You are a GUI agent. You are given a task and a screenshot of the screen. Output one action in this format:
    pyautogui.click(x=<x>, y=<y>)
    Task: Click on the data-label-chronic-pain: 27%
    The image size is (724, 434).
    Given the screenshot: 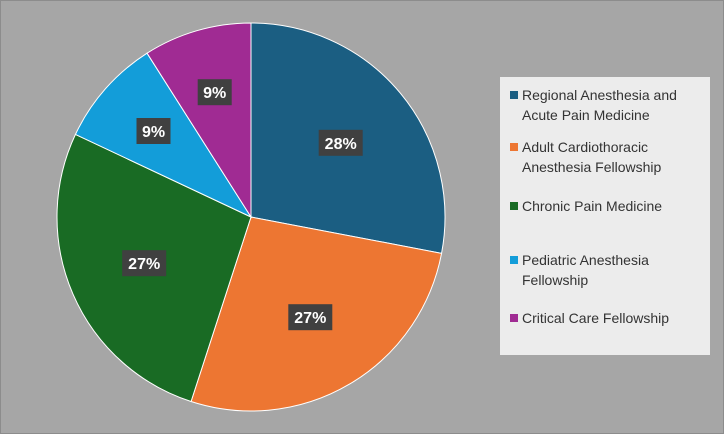 What is the action you would take?
    pyautogui.click(x=144, y=263)
    